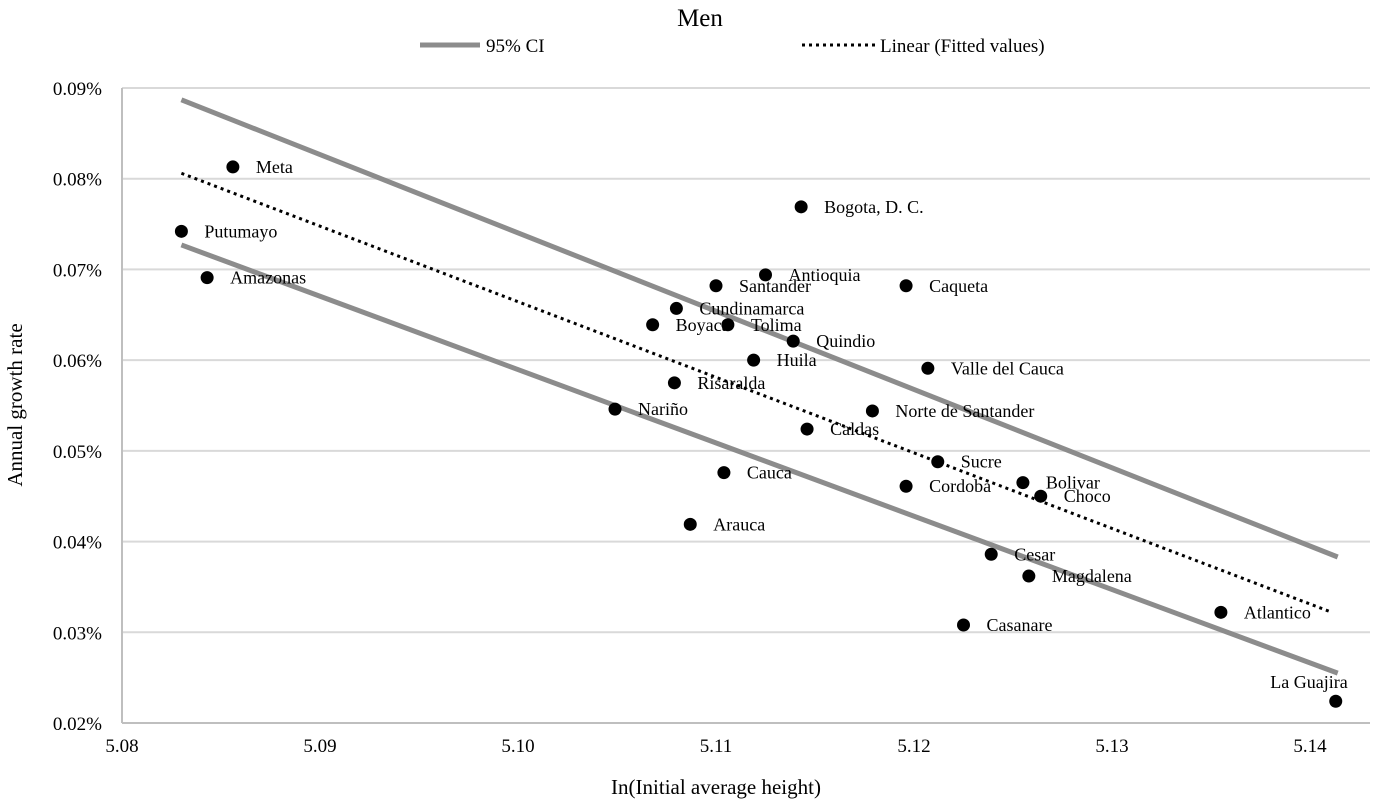  What do you see at coordinates (913, 746) in the screenshot?
I see `x-tick-label: 5.12` at bounding box center [913, 746].